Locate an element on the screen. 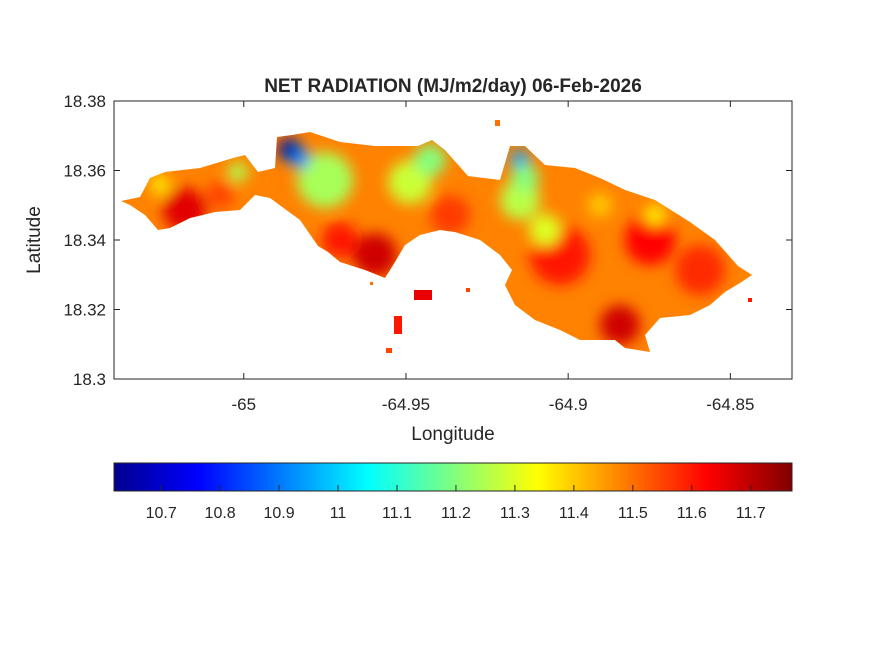  x-tick-label: -64.9 is located at coordinates (568, 404).